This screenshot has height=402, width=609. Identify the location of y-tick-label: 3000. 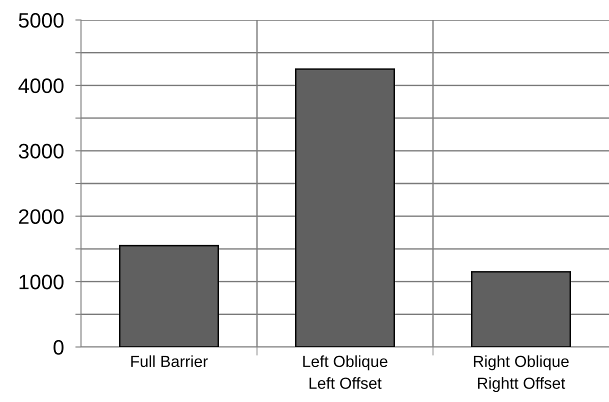
(41, 151).